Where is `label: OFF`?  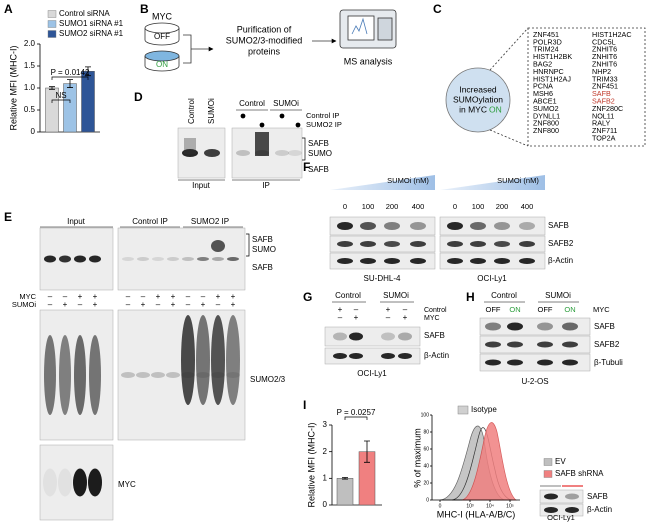 label: OFF is located at coordinates (545, 309).